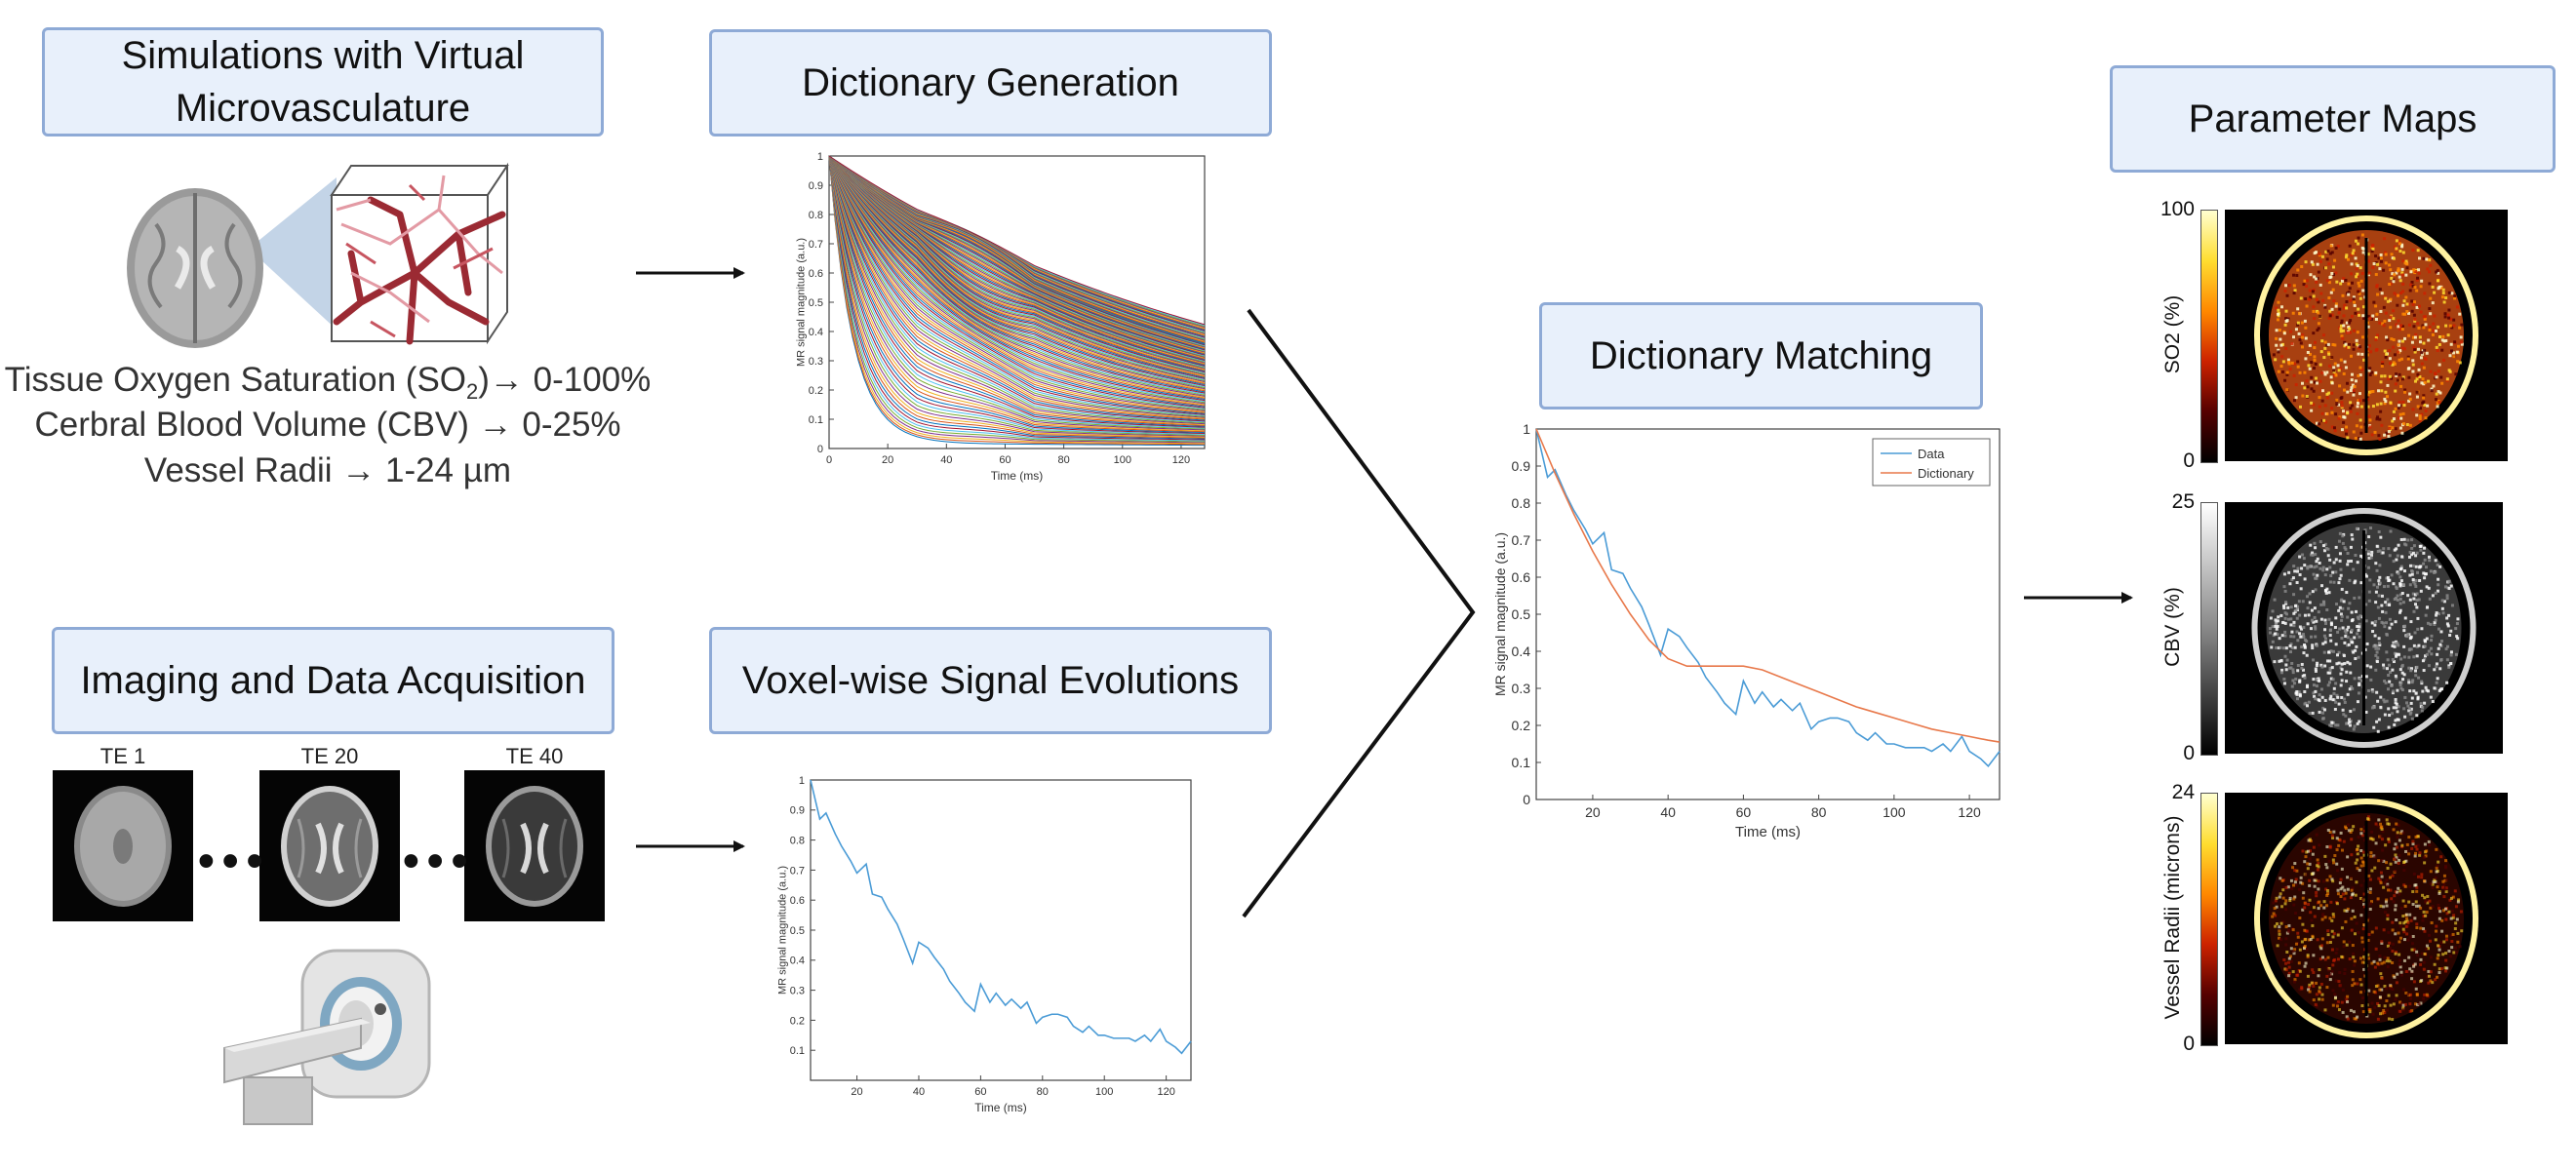 This screenshot has width=2576, height=1170. Describe the element at coordinates (2209, 629) in the screenshot. I see `colorbar-cbv-map` at that location.